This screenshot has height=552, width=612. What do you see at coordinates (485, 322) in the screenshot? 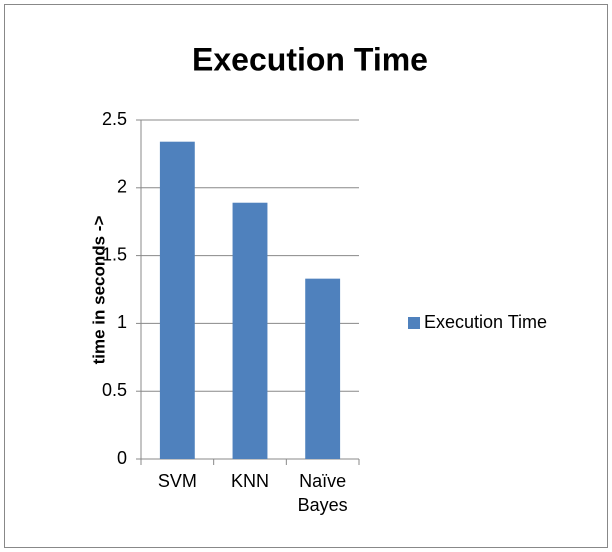
I see `legend-label: Execution Time` at bounding box center [485, 322].